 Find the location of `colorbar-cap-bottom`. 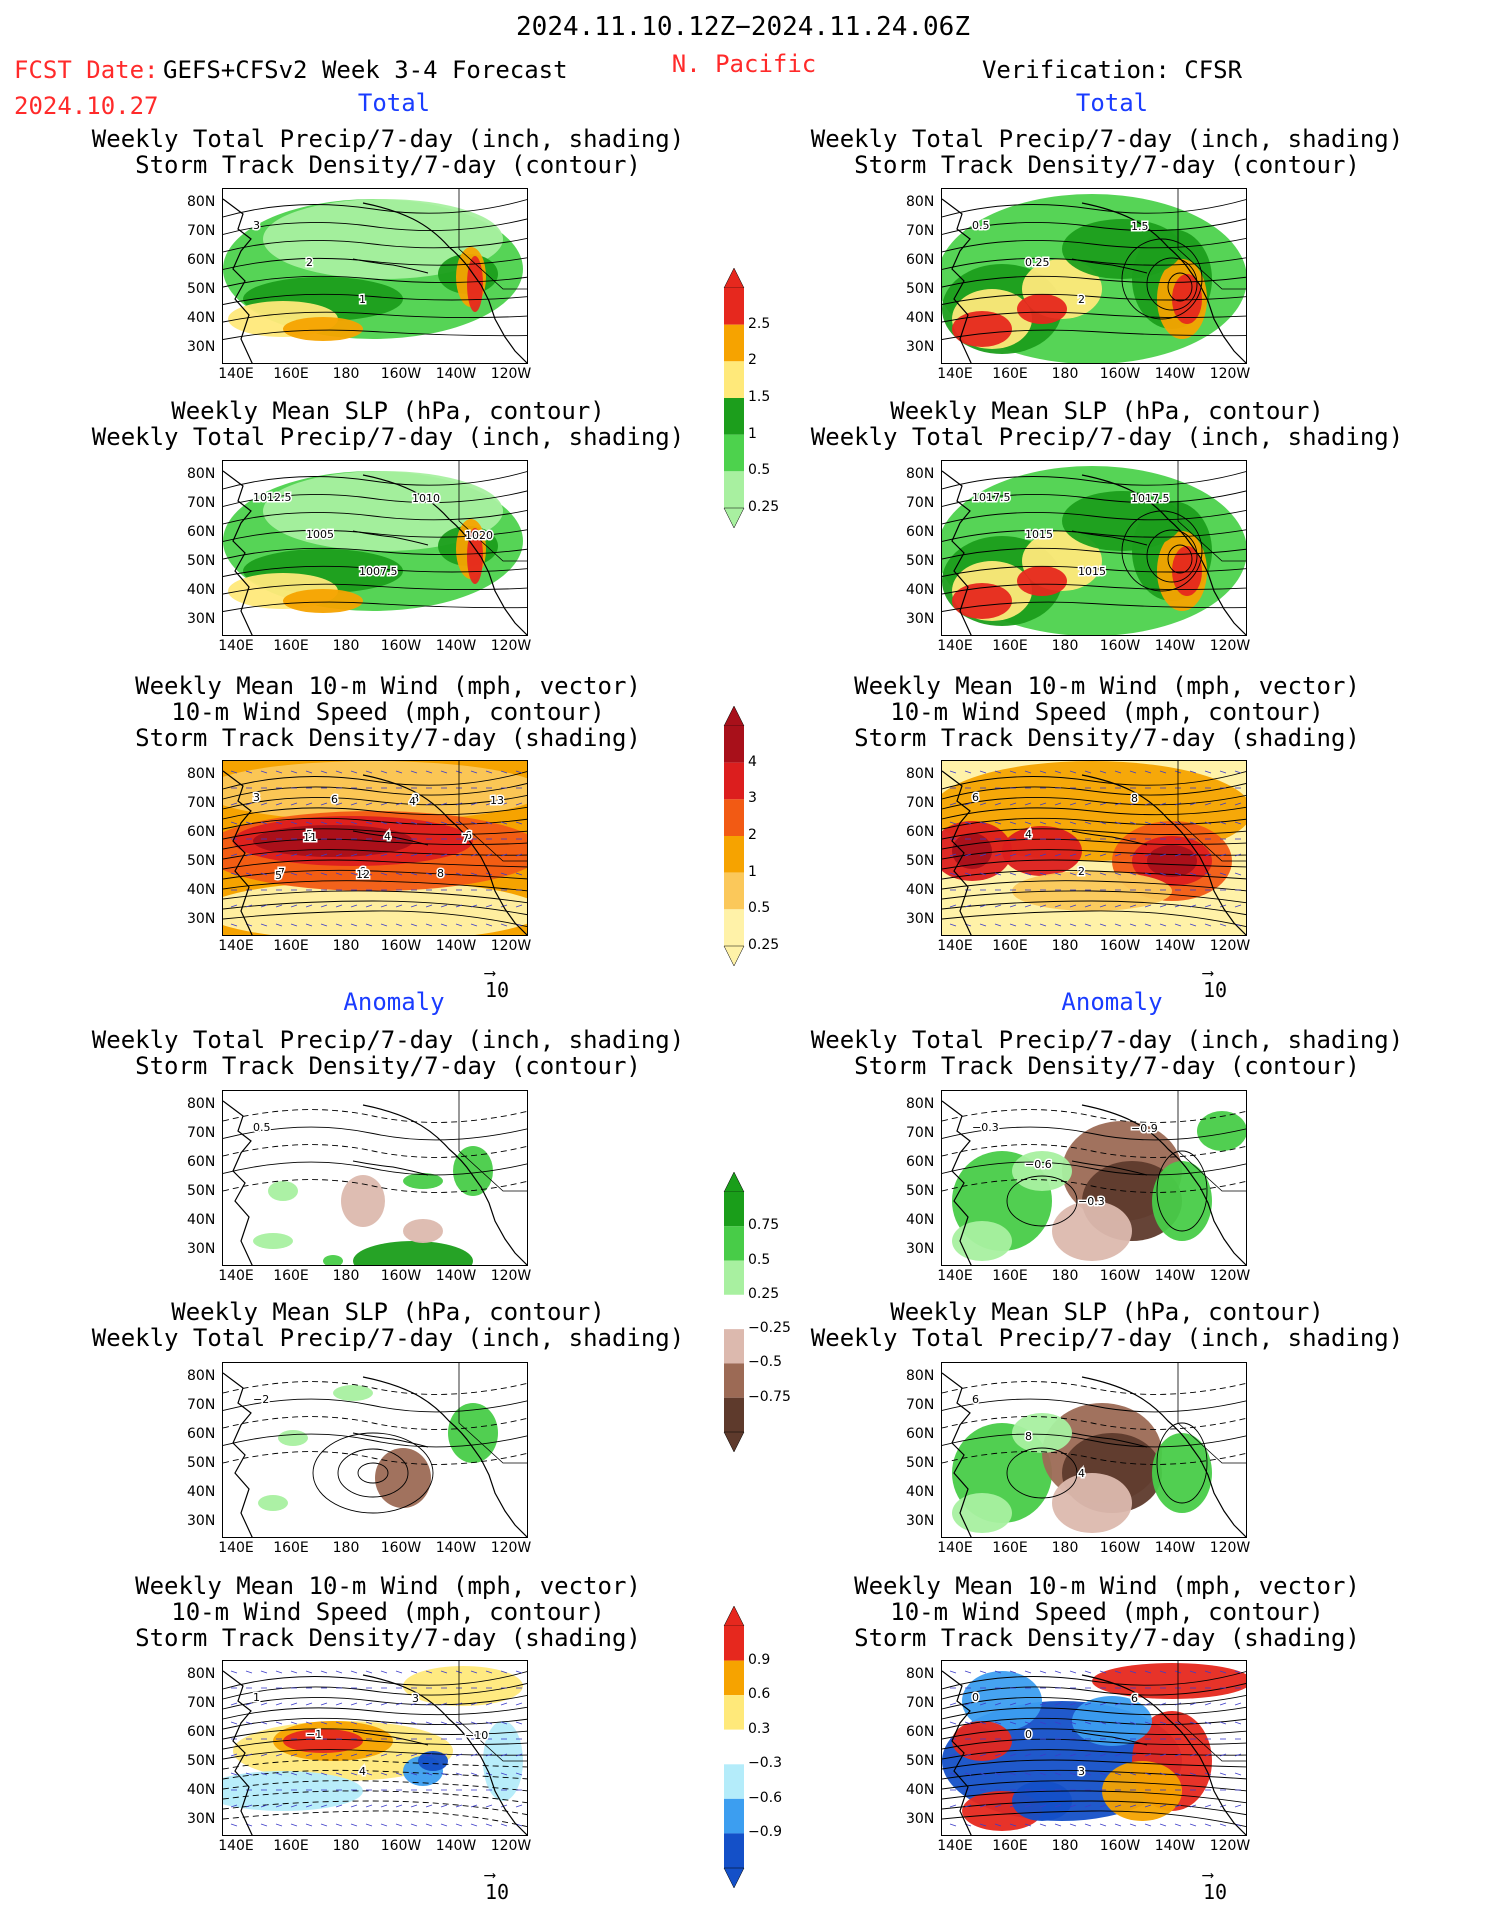

colorbar-cap-bottom is located at coordinates (734, 1877).